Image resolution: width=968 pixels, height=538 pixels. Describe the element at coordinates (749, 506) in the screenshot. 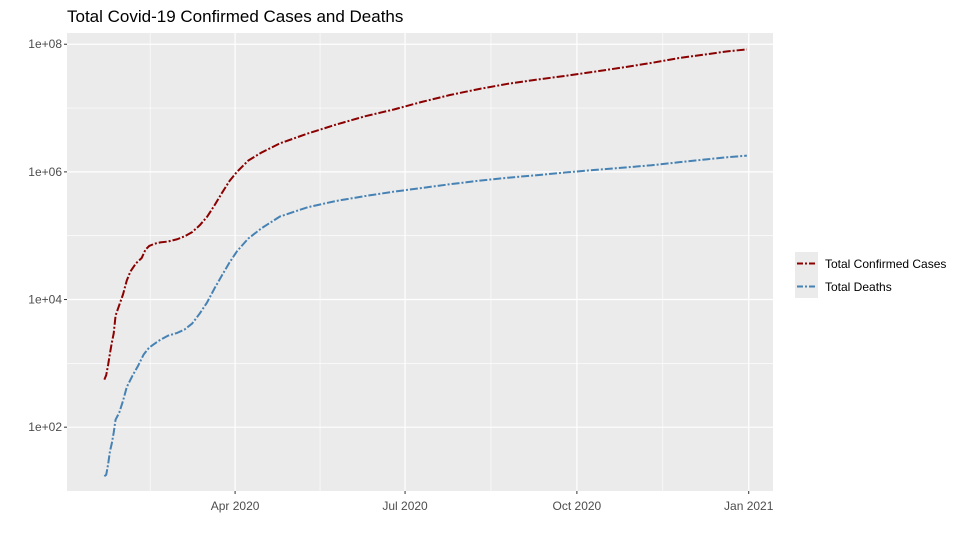

I see `x-tick-label: Jan 2021` at that location.